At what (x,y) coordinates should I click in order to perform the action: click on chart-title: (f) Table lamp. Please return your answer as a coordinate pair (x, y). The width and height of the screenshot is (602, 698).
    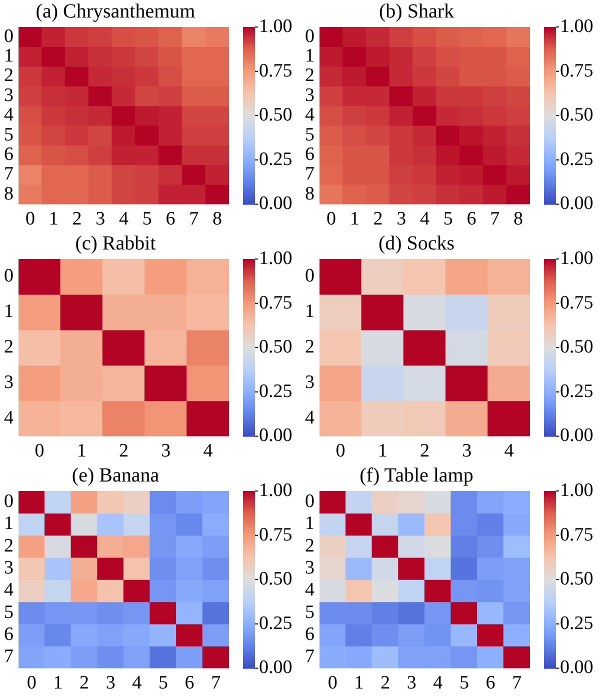
    Looking at the image, I should click on (417, 475).